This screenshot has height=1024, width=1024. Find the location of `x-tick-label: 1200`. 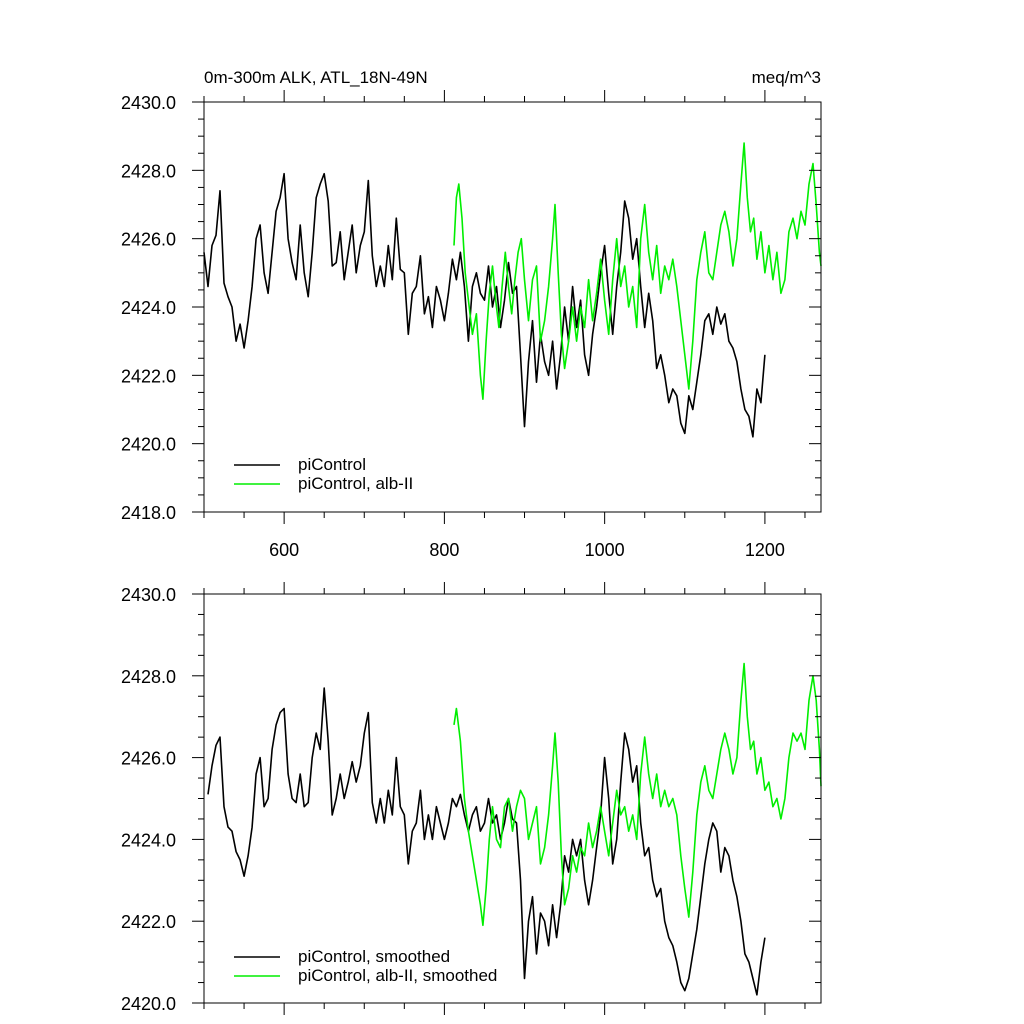

x-tick-label: 1200 is located at coordinates (765, 550).